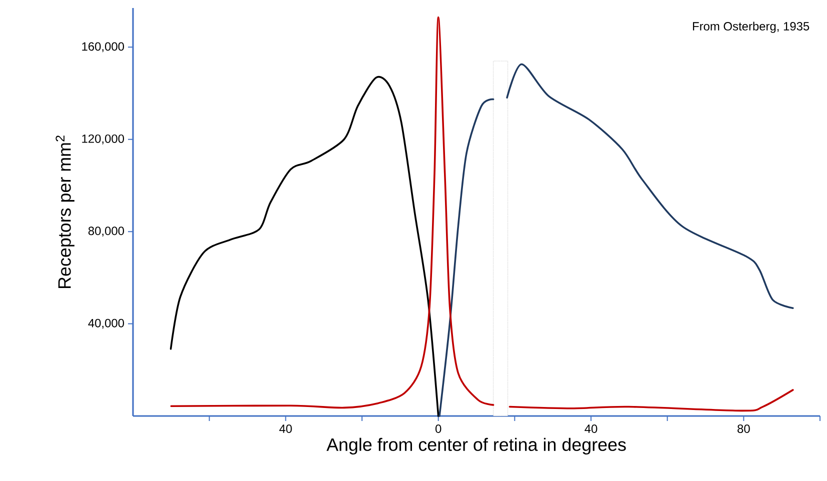 This screenshot has height=481, width=827. Describe the element at coordinates (106, 231) in the screenshot. I see `y-tick-label: 80,000` at that location.